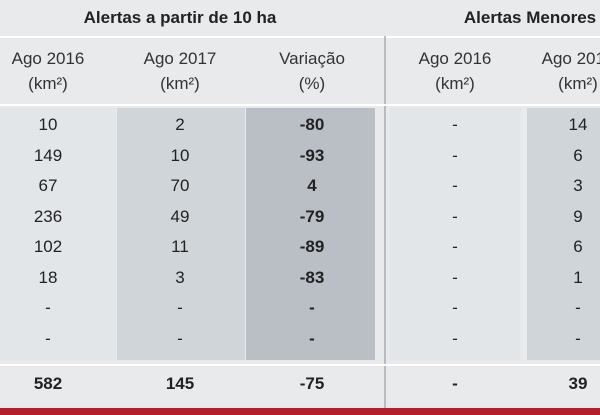 The image size is (600, 415). I want to click on table-cell: 18, so click(48, 277).